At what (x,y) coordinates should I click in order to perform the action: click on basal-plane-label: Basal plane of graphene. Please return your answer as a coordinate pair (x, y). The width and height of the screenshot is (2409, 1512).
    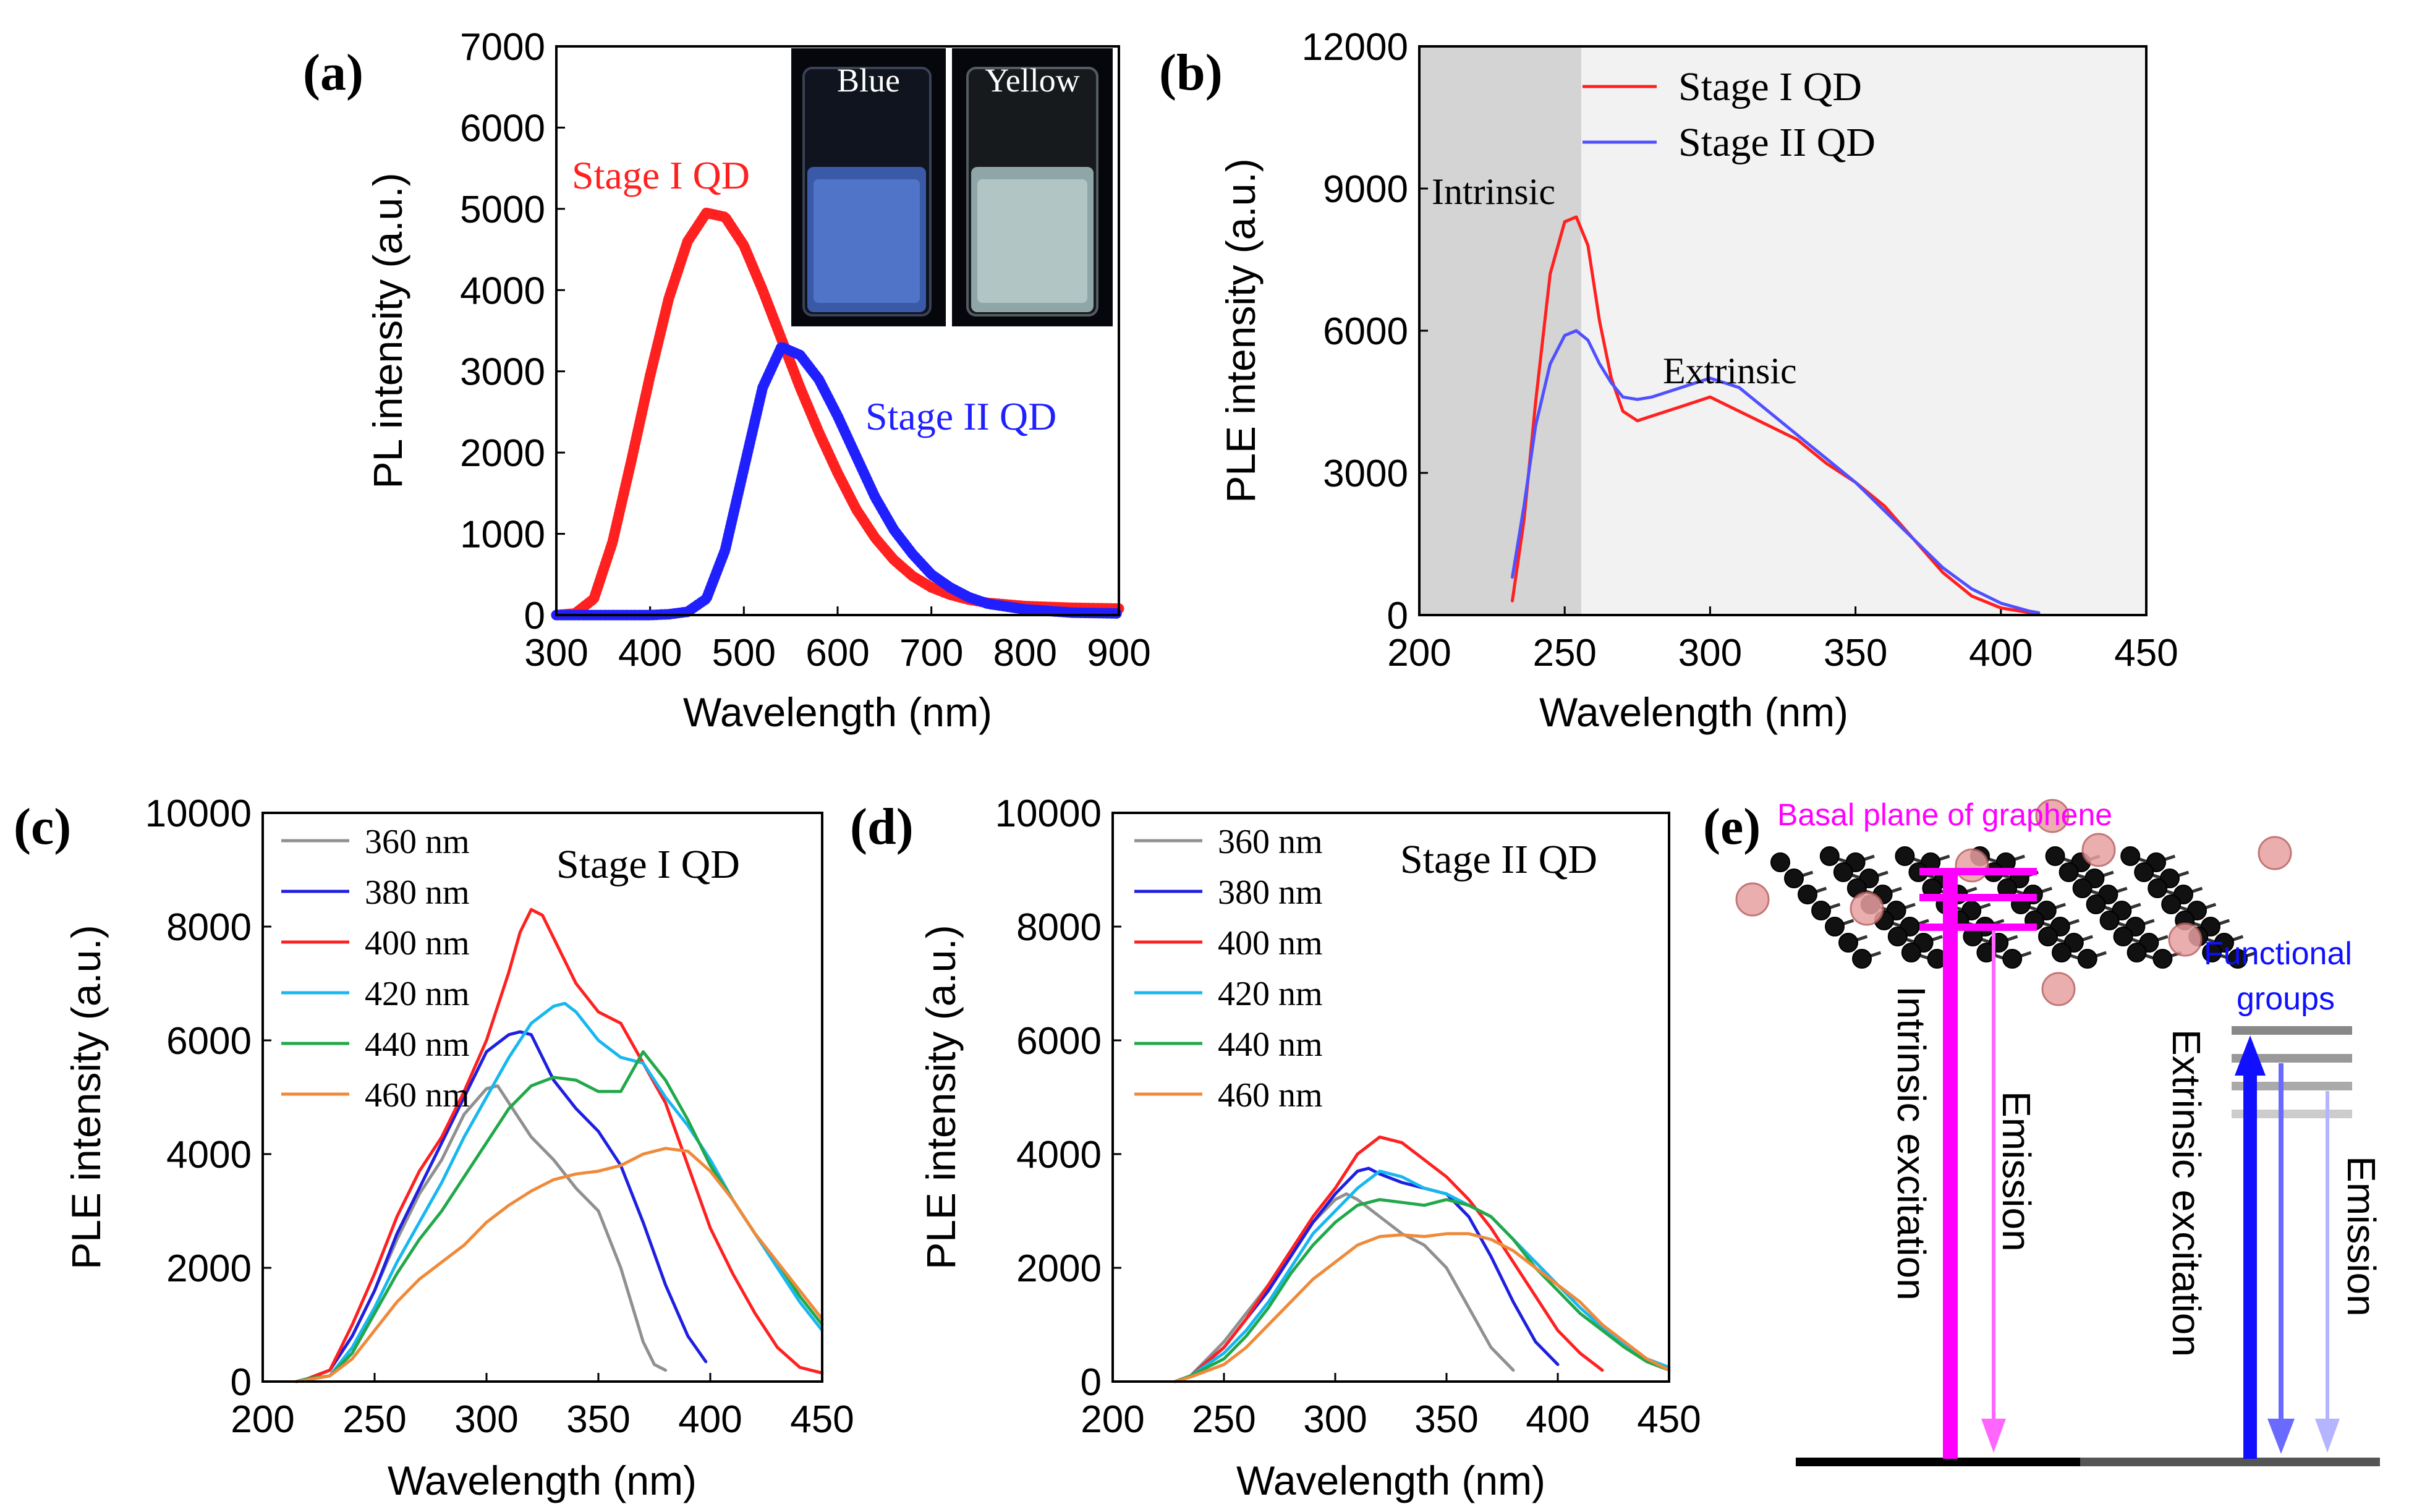
    Looking at the image, I should click on (1944, 814).